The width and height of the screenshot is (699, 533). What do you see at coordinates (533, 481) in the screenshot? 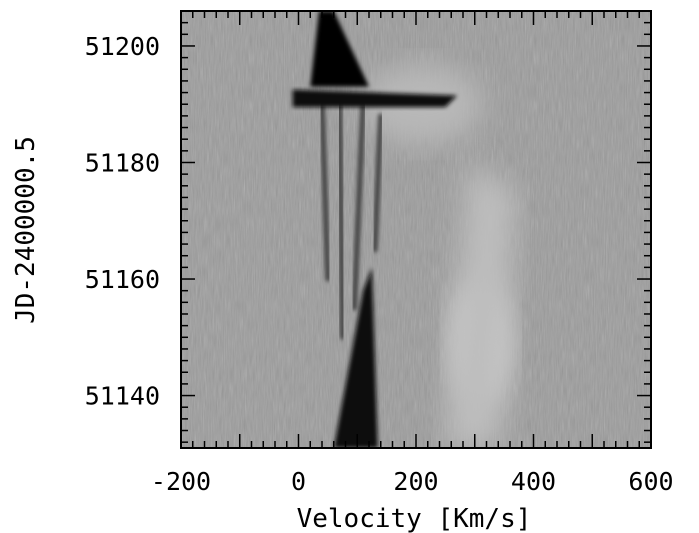
I see `x-tick-label: 400` at bounding box center [533, 481].